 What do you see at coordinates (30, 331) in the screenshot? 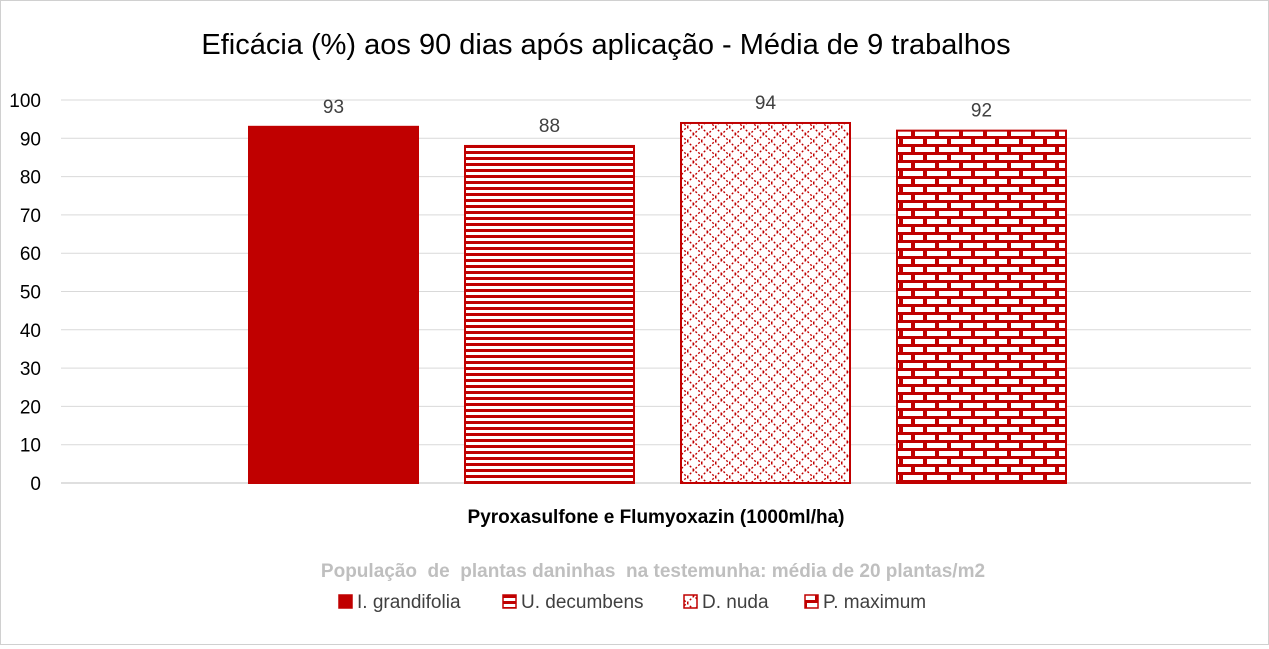
I see `y-tick-label: 40` at bounding box center [30, 331].